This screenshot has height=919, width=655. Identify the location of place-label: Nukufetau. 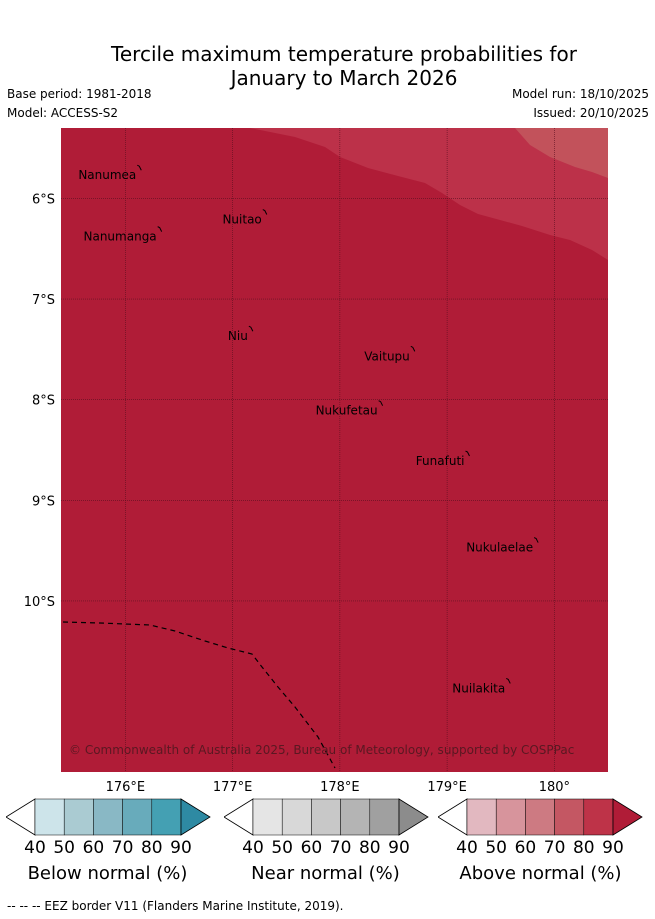
(347, 411).